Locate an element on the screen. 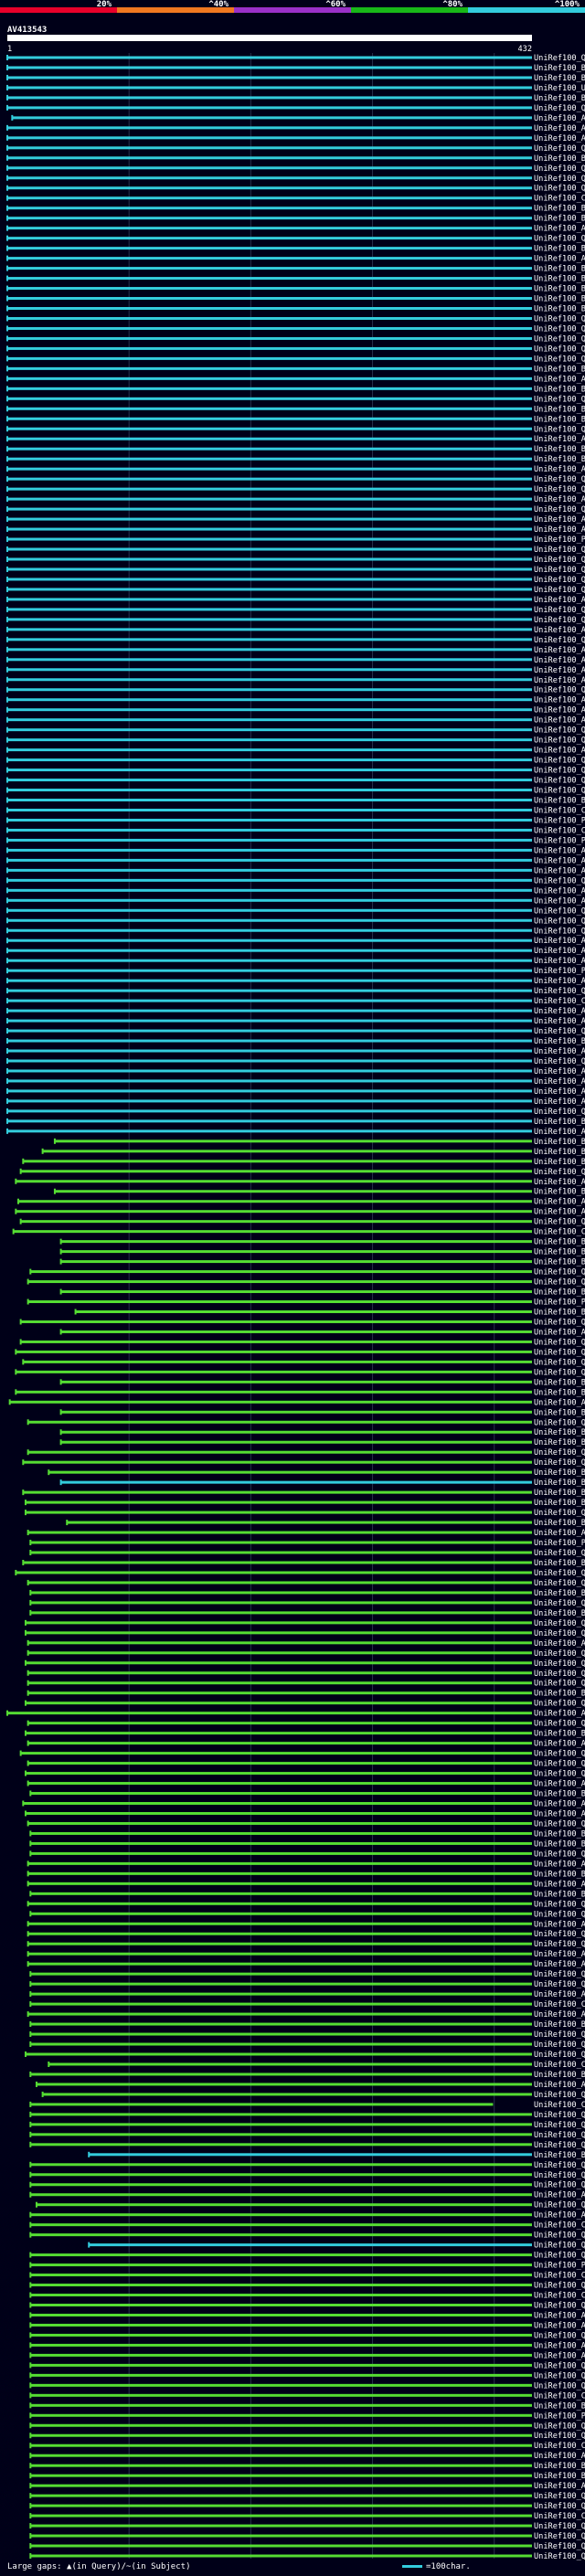 The image size is (585, 2576). hit-row: UniRef100_A4QJQ5 is located at coordinates (296, 1132).